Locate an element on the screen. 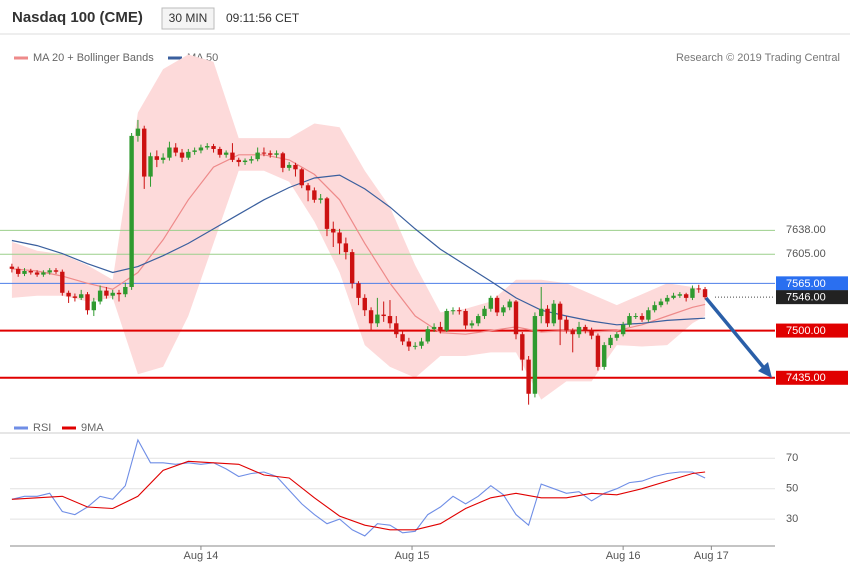 Image resolution: width=850 pixels, height=576 pixels. interval-box is located at coordinates (188, 18).